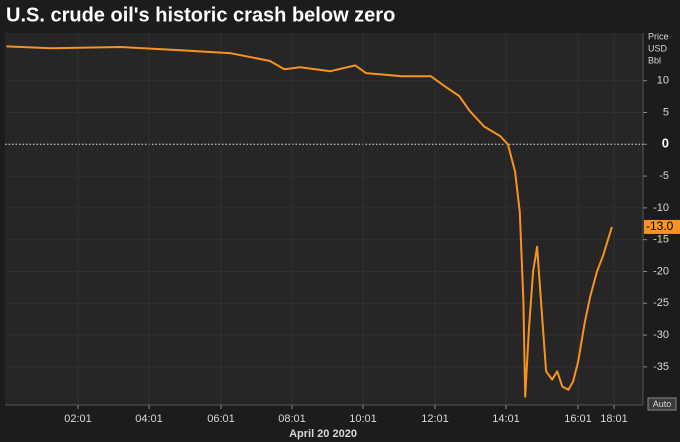 Image resolution: width=680 pixels, height=442 pixels. Describe the element at coordinates (665, 143) in the screenshot. I see `y-tick-label: 0` at that location.